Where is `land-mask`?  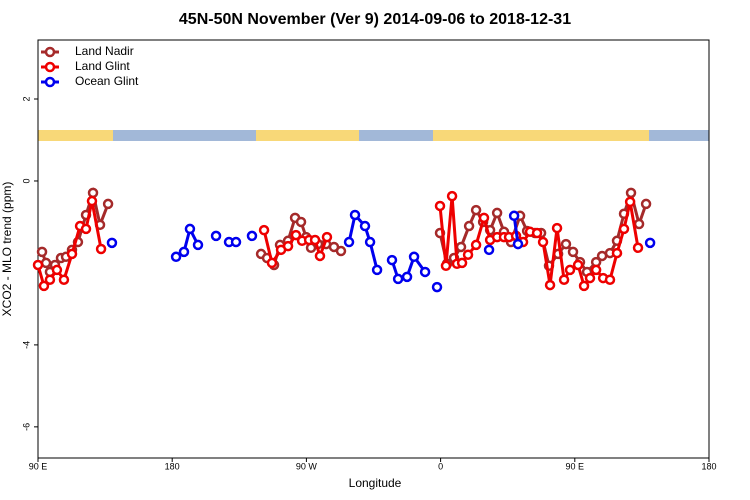
land-mask is located at coordinates (373, 135).